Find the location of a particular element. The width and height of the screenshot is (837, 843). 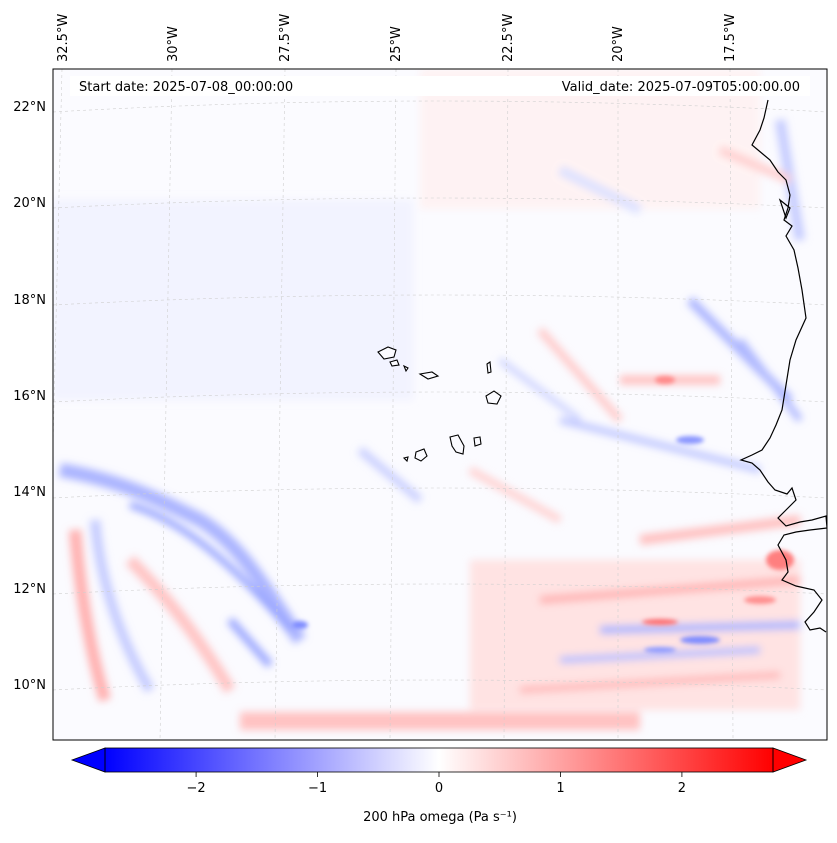

colorbar-tick-label: 0 is located at coordinates (439, 788).